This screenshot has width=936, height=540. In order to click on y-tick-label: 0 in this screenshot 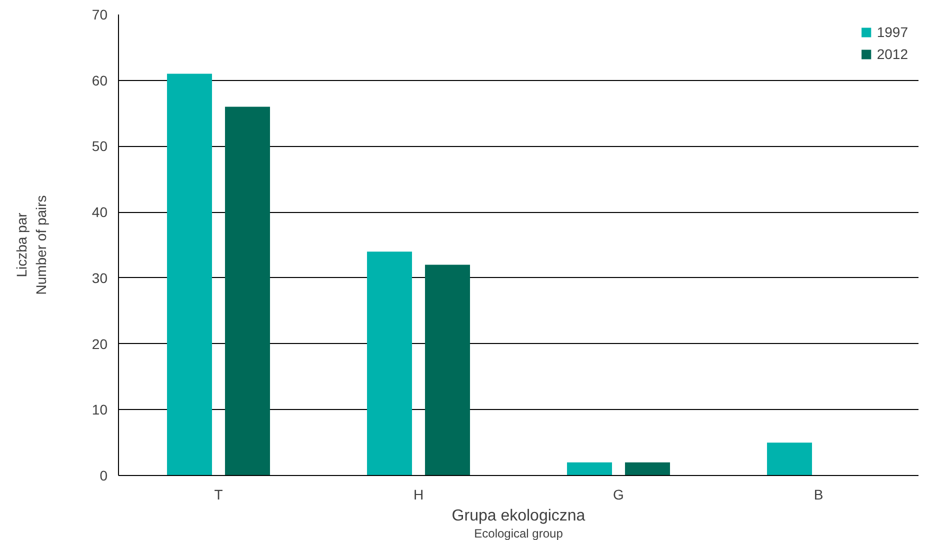, I will do `click(104, 476)`.